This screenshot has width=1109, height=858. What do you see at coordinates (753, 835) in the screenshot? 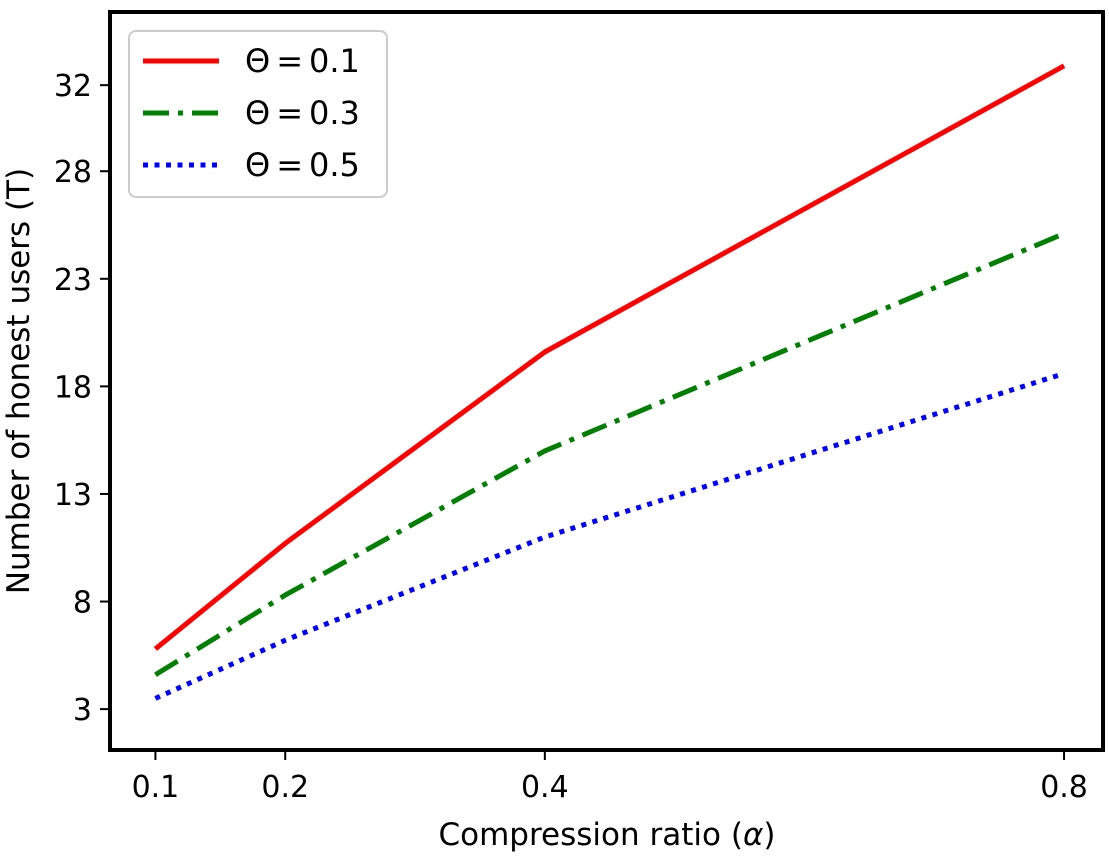
I see `alpha-symbol: α` at bounding box center [753, 835].